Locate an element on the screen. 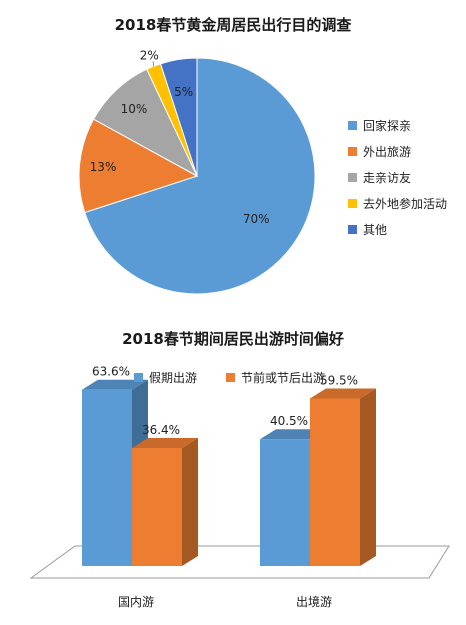 The height and width of the screenshot is (625, 466). pie-legend-item: 其他 is located at coordinates (367, 229).